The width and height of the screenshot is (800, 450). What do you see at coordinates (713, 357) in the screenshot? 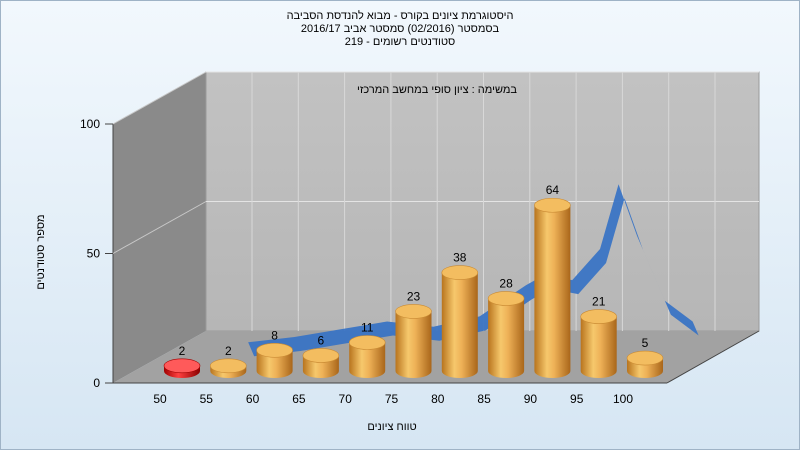
I see `floor-right-edge` at bounding box center [713, 357].